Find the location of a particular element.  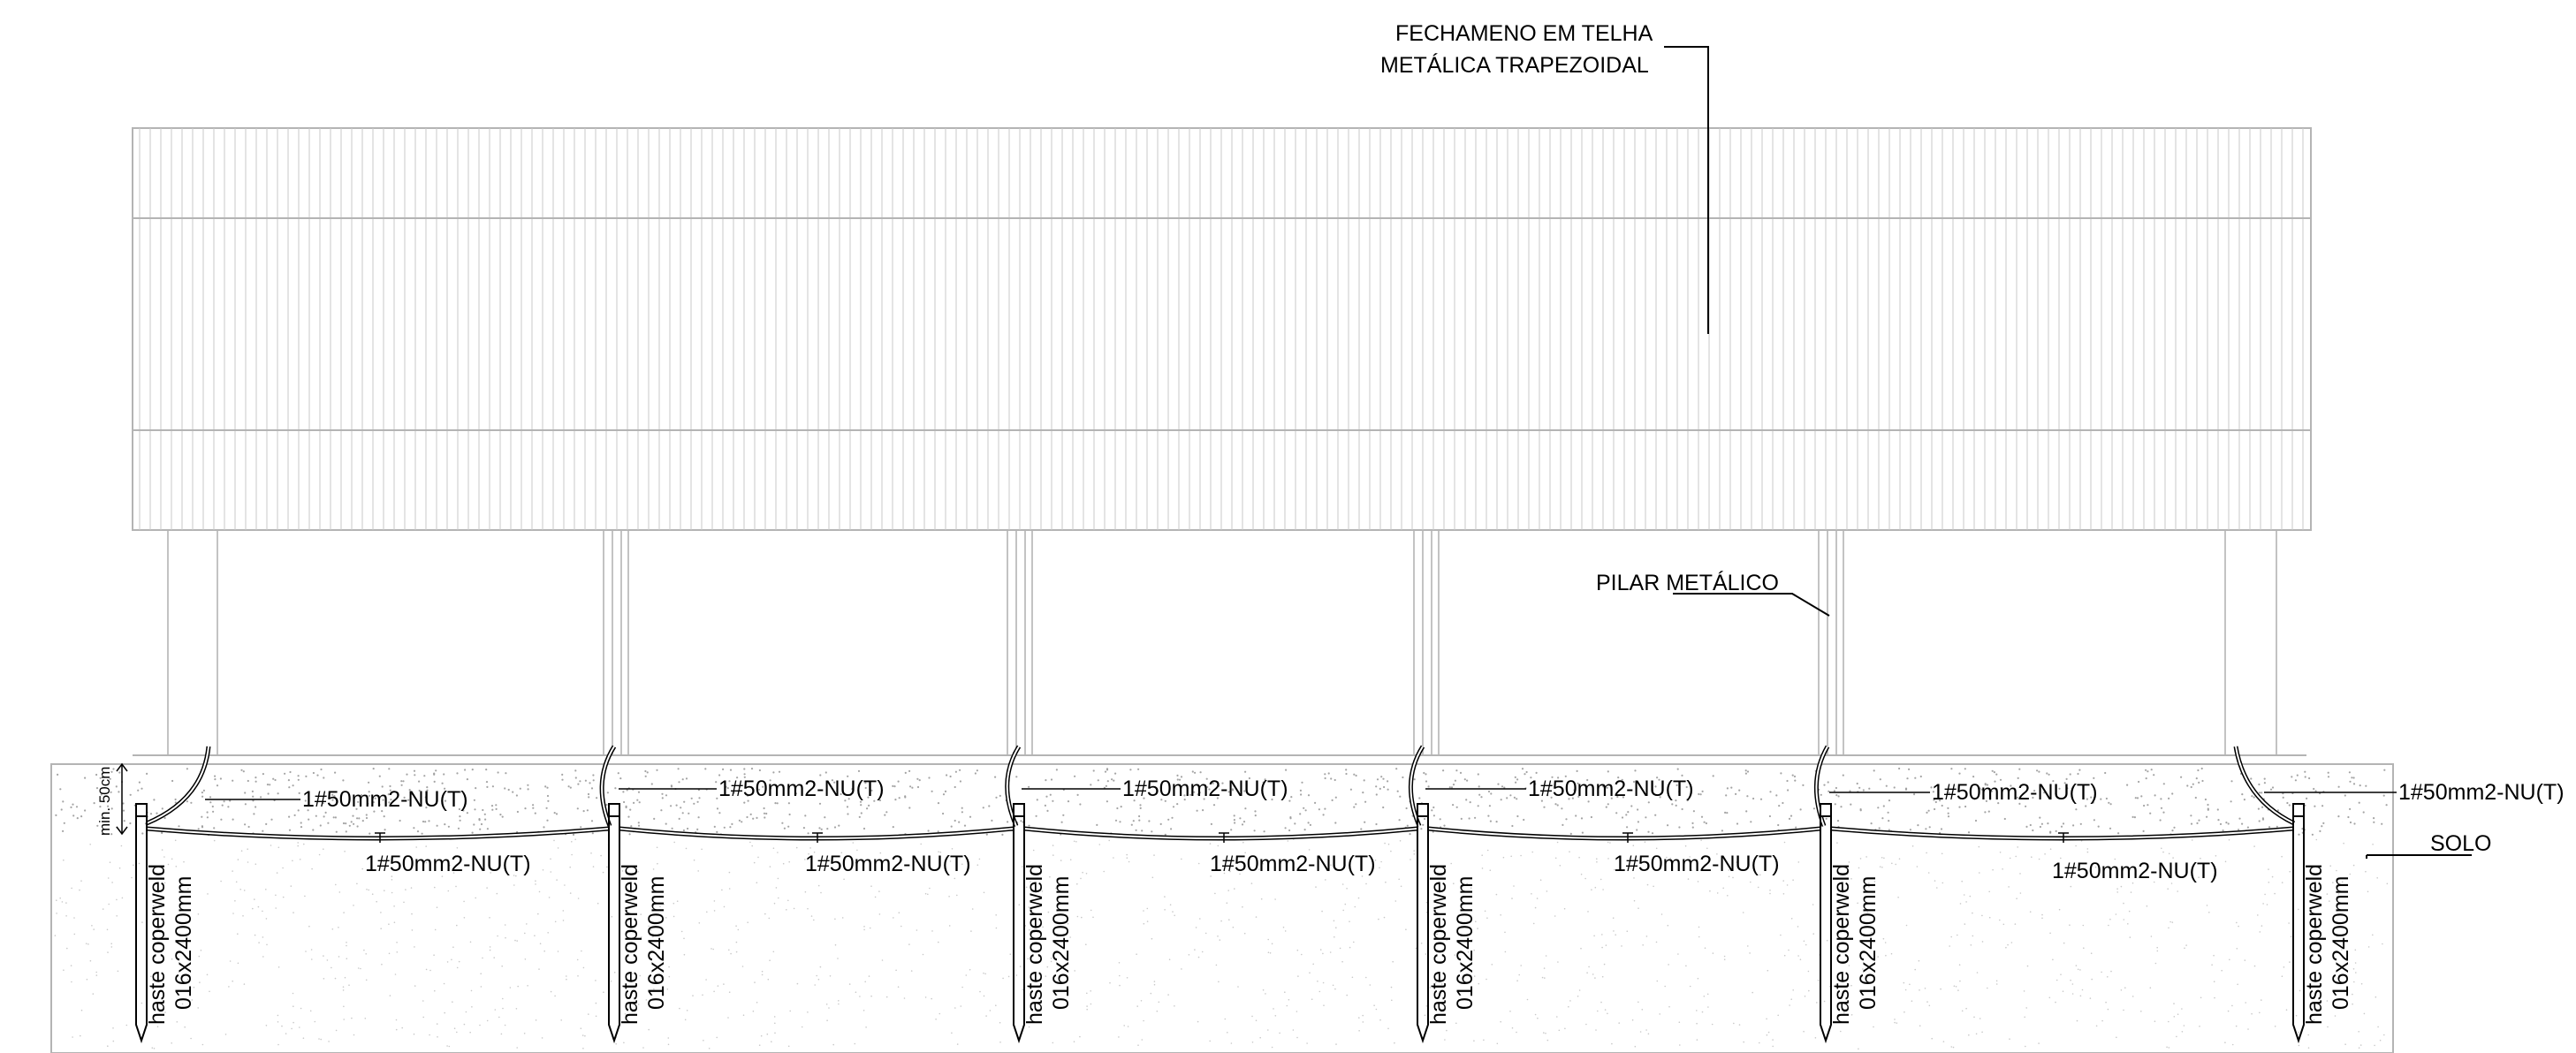

cladding-note-line1: FECHAMENO EM TELHA is located at coordinates (1524, 34).